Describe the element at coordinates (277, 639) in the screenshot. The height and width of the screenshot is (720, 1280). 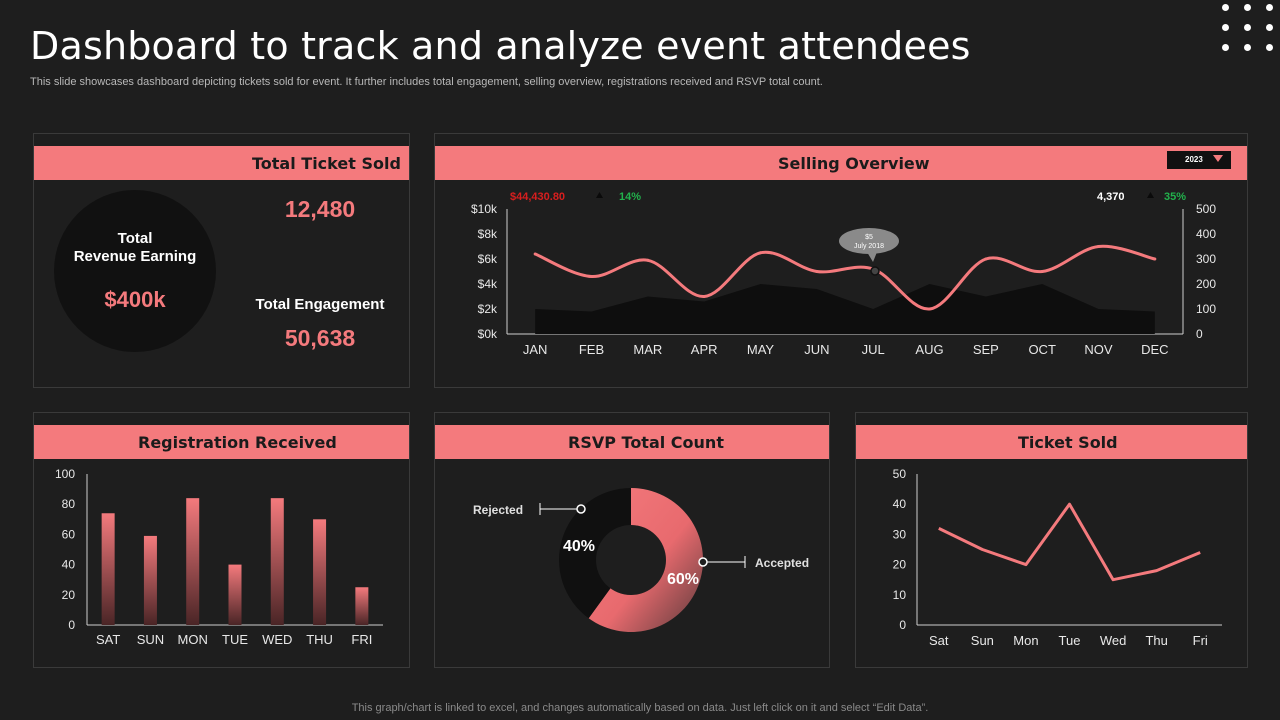
I see `registration-x-tick: WED` at that location.